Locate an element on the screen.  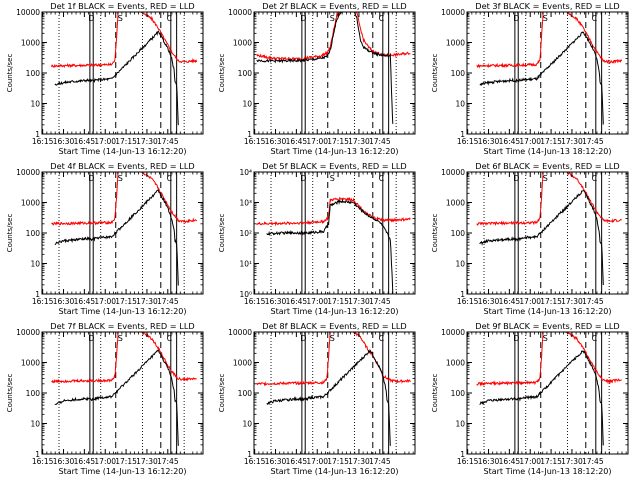
y-tick-label-8-3: 1000 is located at coordinates (242, 363).